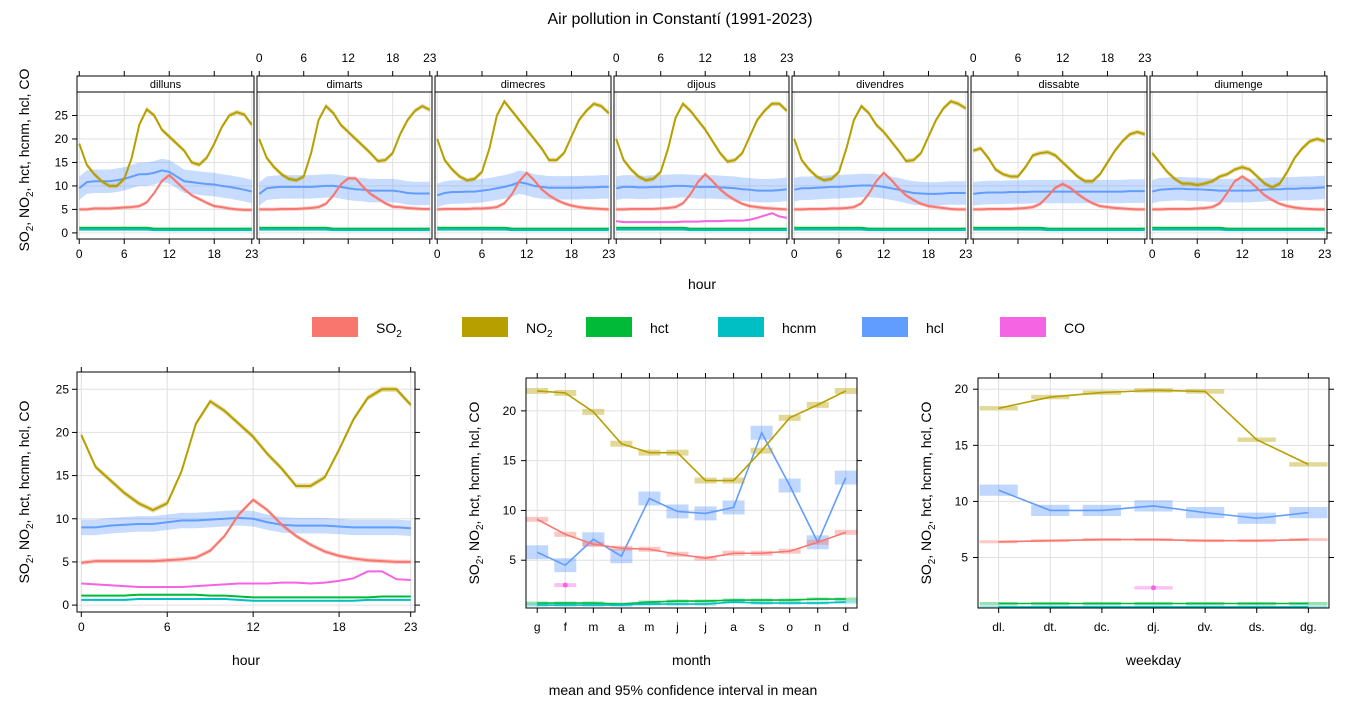 The height and width of the screenshot is (705, 1366). What do you see at coordinates (702, 284) in the screenshot?
I see `x-axis-label: hour` at bounding box center [702, 284].